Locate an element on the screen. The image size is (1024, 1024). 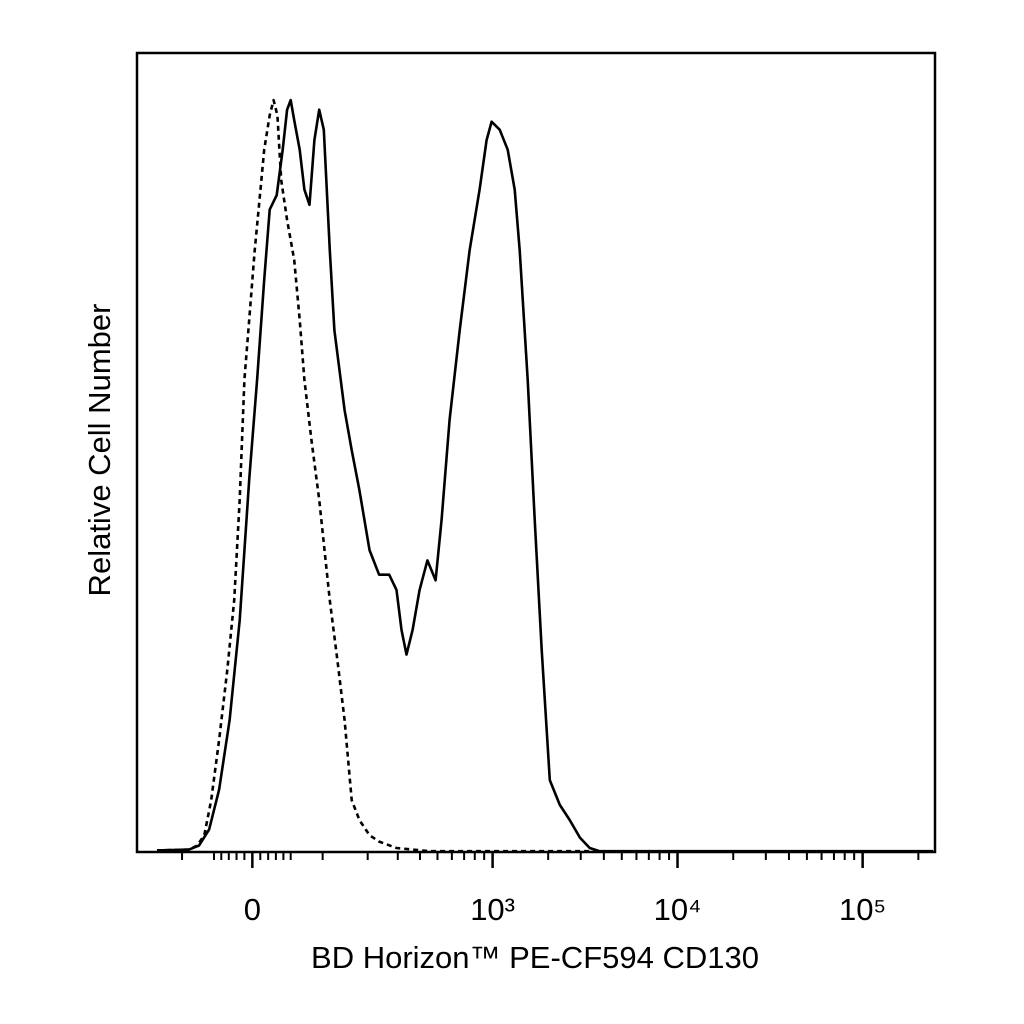
x-tick-label: 10⁵ is located at coordinates (862, 909).